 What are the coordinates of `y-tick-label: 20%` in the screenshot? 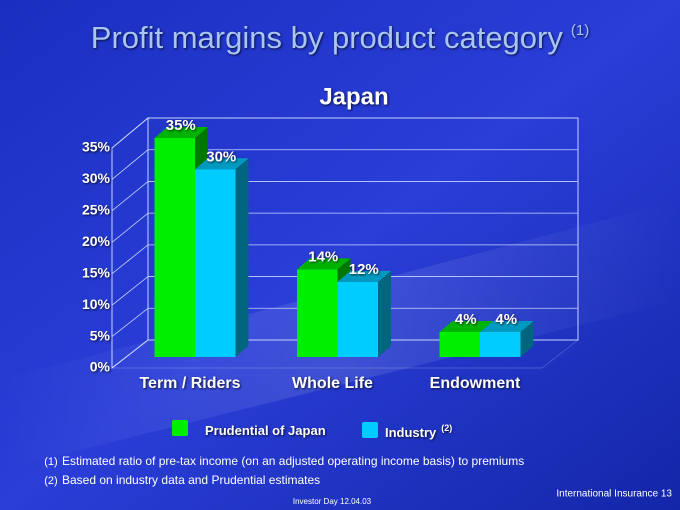 It's located at (96, 241).